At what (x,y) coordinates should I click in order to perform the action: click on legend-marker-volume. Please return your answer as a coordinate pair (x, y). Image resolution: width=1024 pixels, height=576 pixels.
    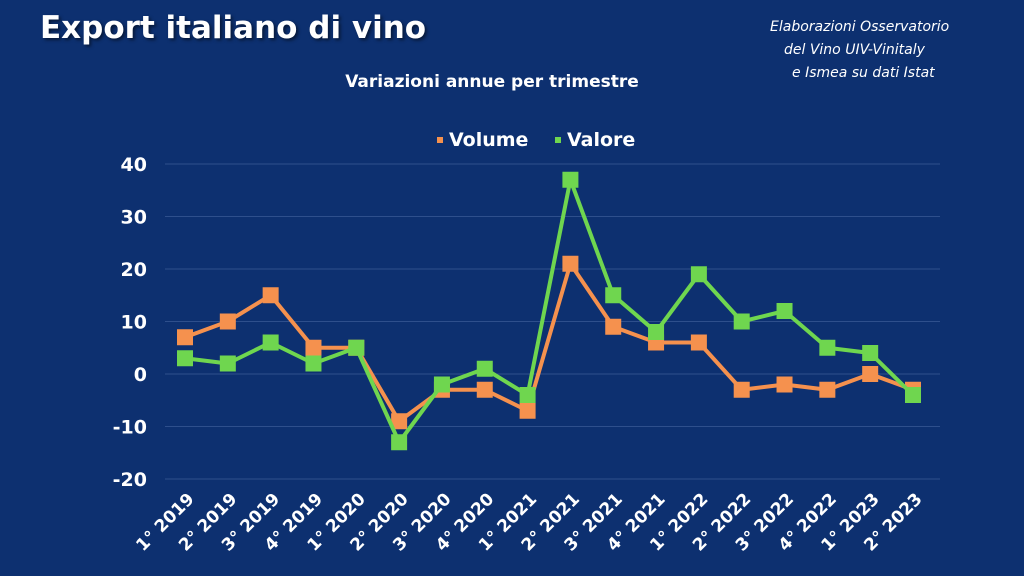
    Looking at the image, I should click on (440, 140).